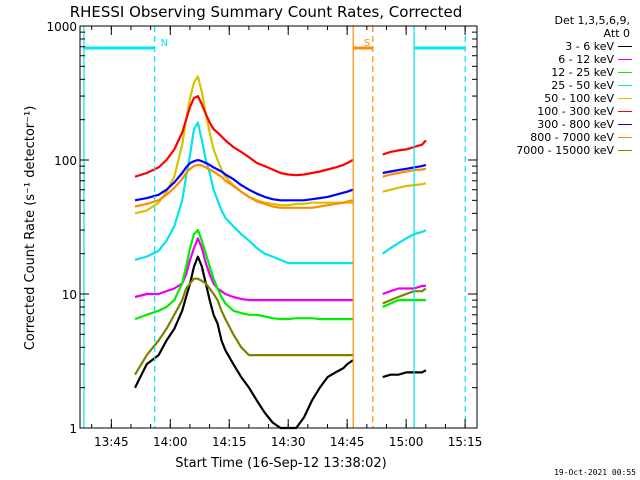  I want to click on legend-entry: 6 - 12 keV, so click(559, 59).